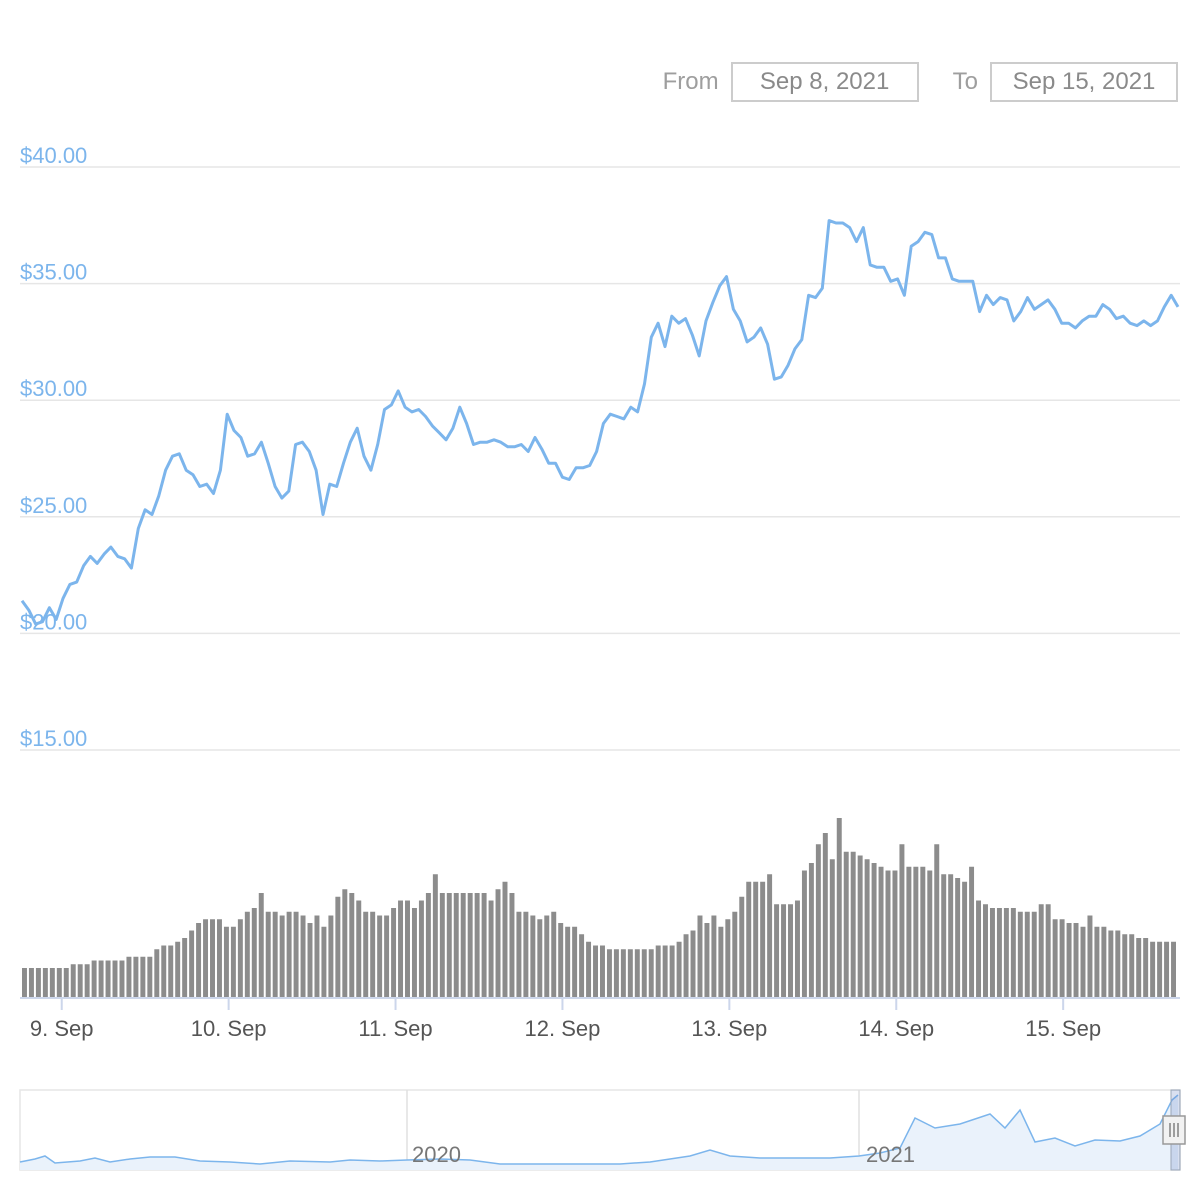  Describe the element at coordinates (53, 155) in the screenshot. I see `y-tick-label-5: $40.00` at that location.